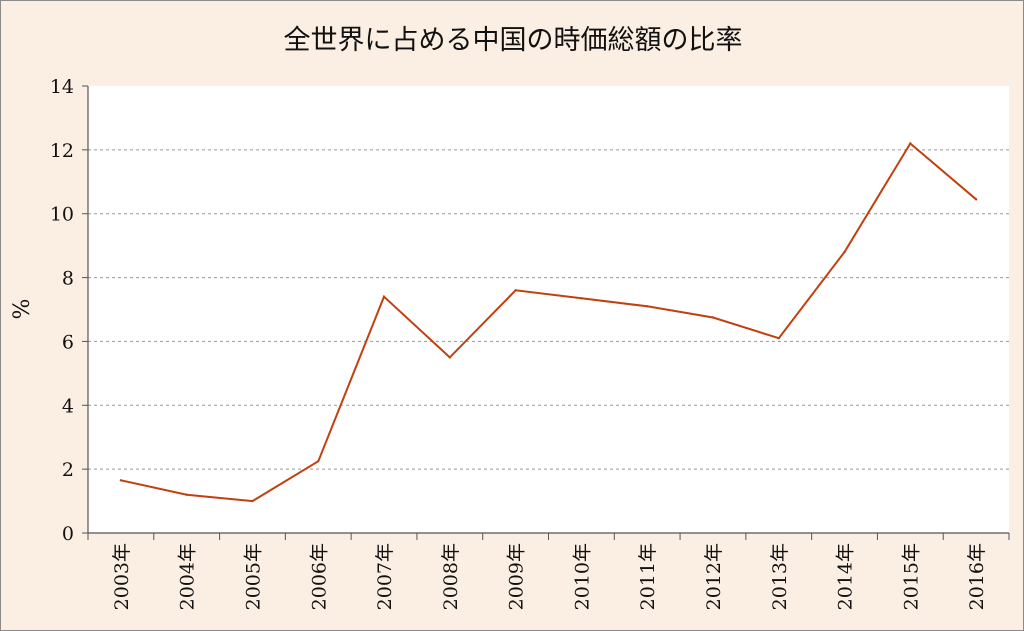 This screenshot has width=1024, height=631. I want to click on x-tick-label: 2014年, so click(846, 576).